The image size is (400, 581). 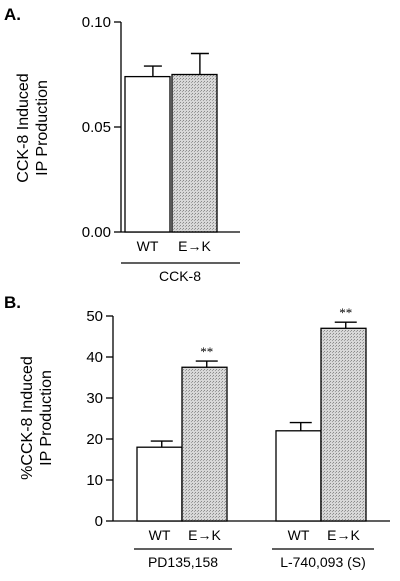 What do you see at coordinates (27, 418) in the screenshot?
I see `panel-b-ylabel-line-1: %CCK-8 Induced` at bounding box center [27, 418].